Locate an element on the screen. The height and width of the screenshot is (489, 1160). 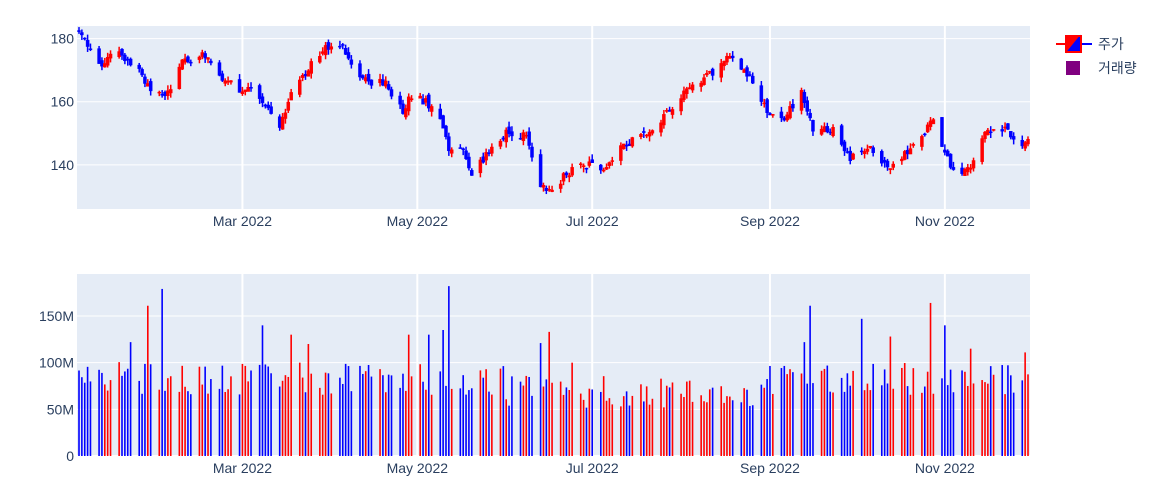
legend-item-volume: 거래량 is located at coordinates (1101, 68).